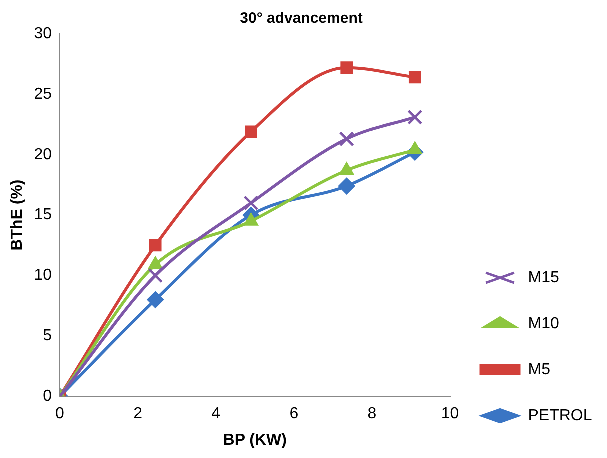 The image size is (607, 458). I want to click on y-tick-label: 5, so click(47, 336).